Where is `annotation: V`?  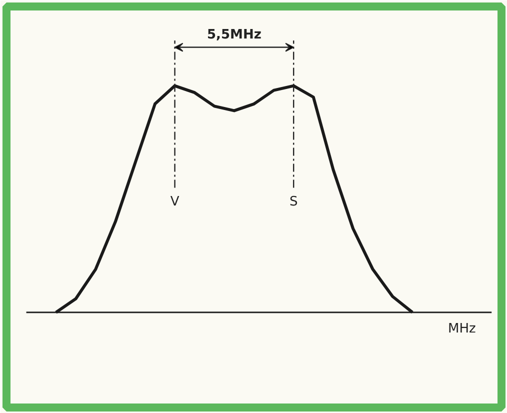
annotation: V is located at coordinates (175, 202).